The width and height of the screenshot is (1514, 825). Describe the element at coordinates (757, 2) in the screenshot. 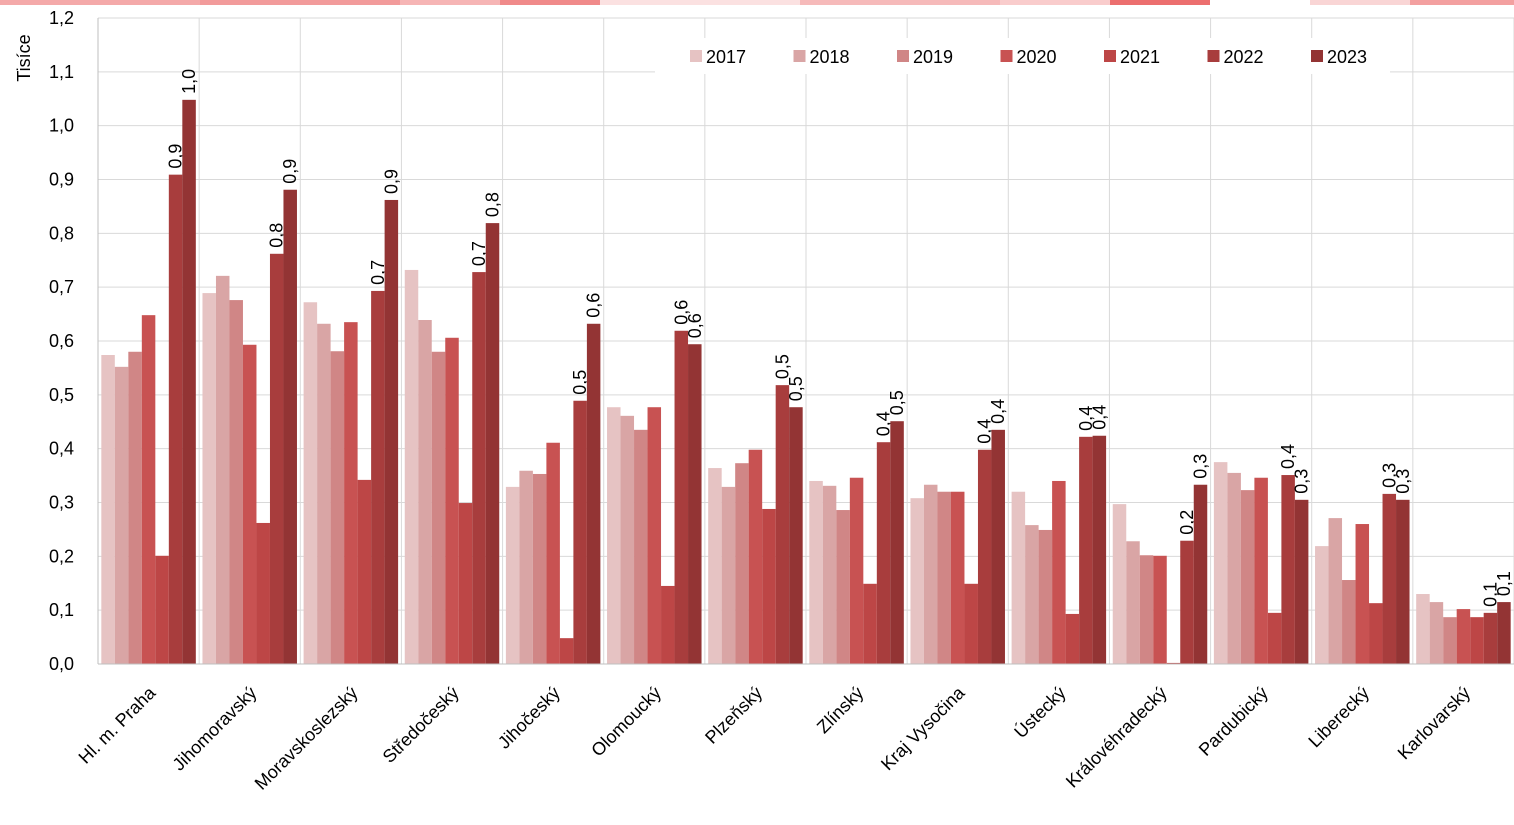

I see `top-strip` at that location.